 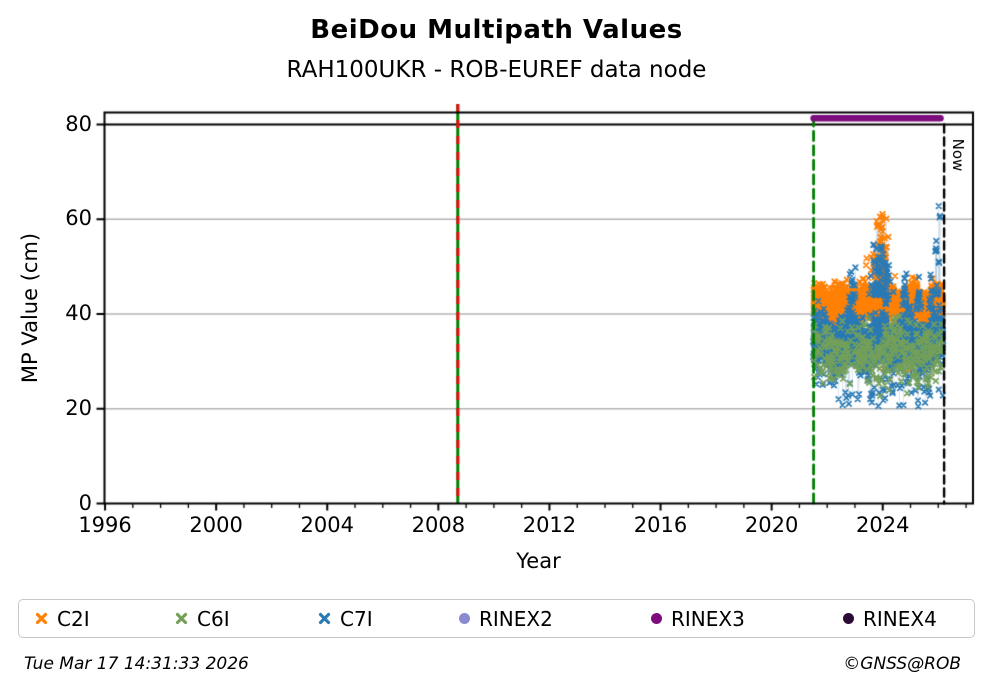 What do you see at coordinates (324, 618) in the screenshot?
I see `c7i-x-marker-icon` at bounding box center [324, 618].